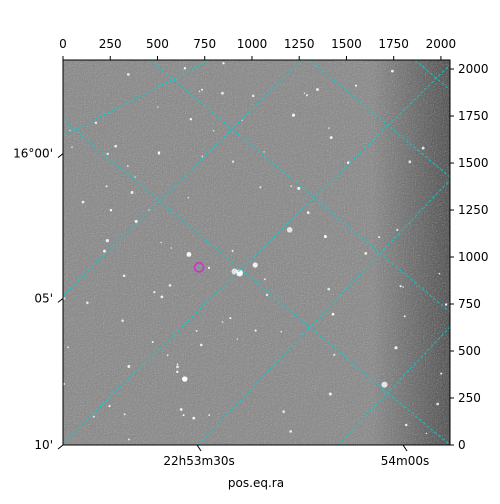 The width and height of the screenshot is (500, 504). Describe the element at coordinates (473, 116) in the screenshot. I see `y-tick-label: 1750` at that location.